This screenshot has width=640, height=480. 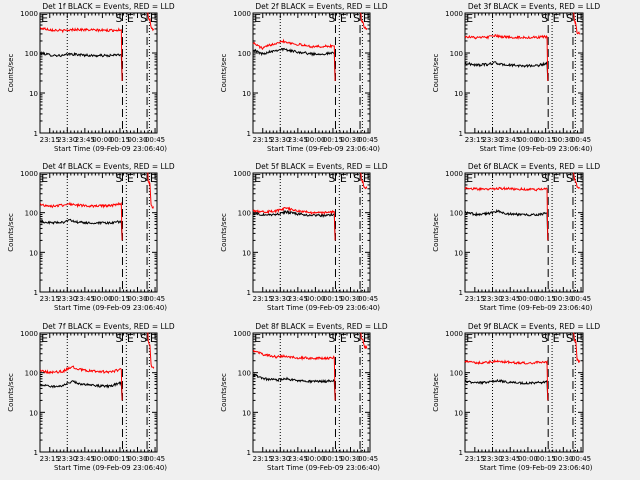 What do you see at coordinates (321, 166) in the screenshot?
I see `panel-title: Det 5f BLACK = Events, RED = LLD` at bounding box center [321, 166].